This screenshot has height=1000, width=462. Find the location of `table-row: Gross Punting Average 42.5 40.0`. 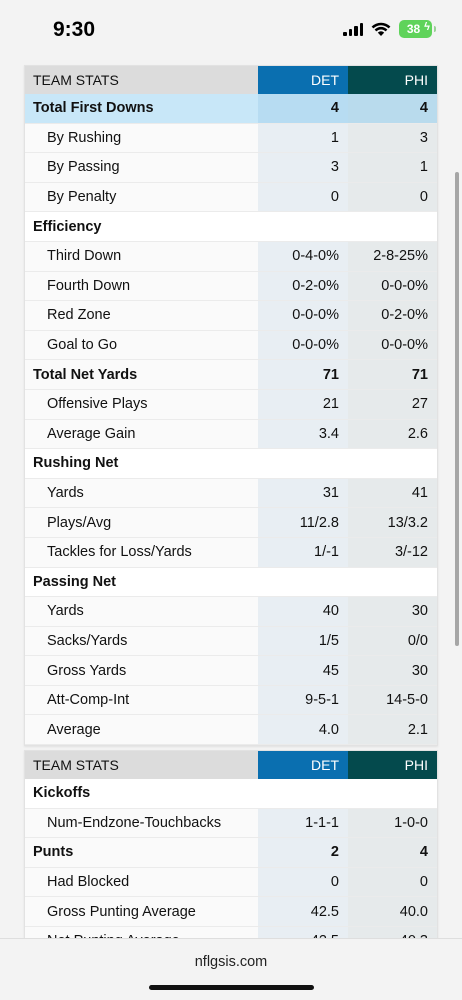

table-row: Gross Punting Average 42.5 40.0 is located at coordinates (231, 912).